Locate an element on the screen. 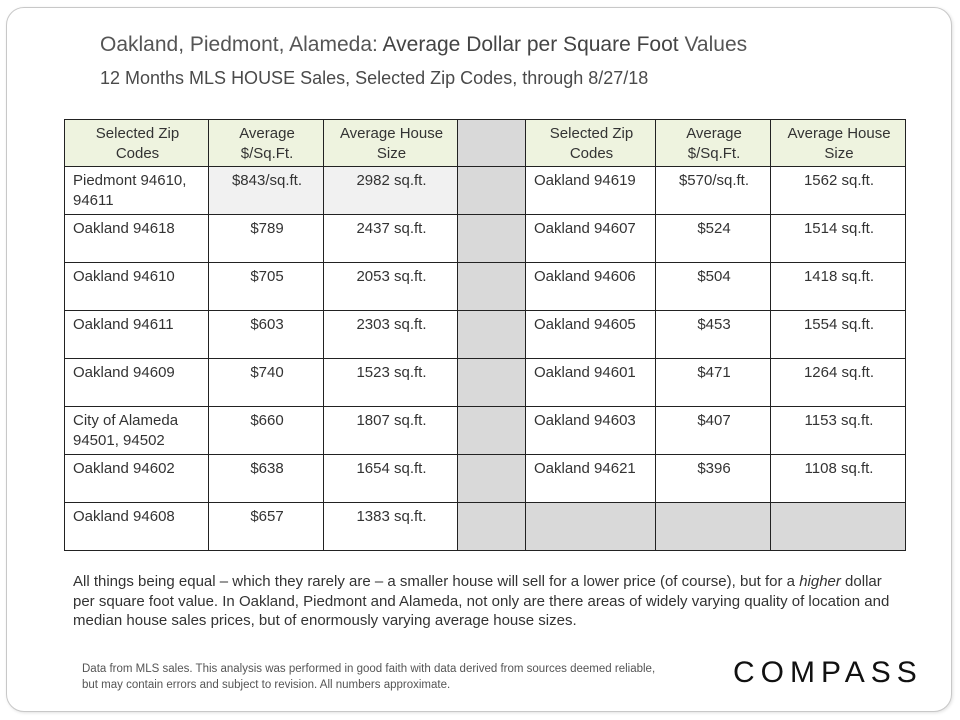 The height and width of the screenshot is (720, 960). header-zip-right: Selected Zip Codes is located at coordinates (590, 143).